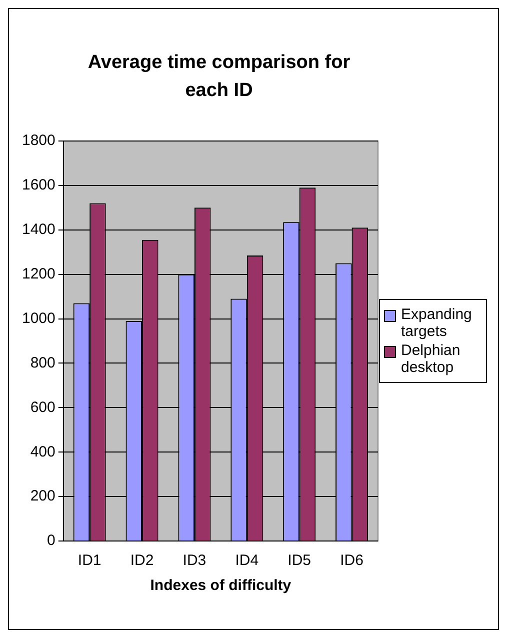  What do you see at coordinates (39, 273) in the screenshot?
I see `y-tick-label: 1200` at bounding box center [39, 273].